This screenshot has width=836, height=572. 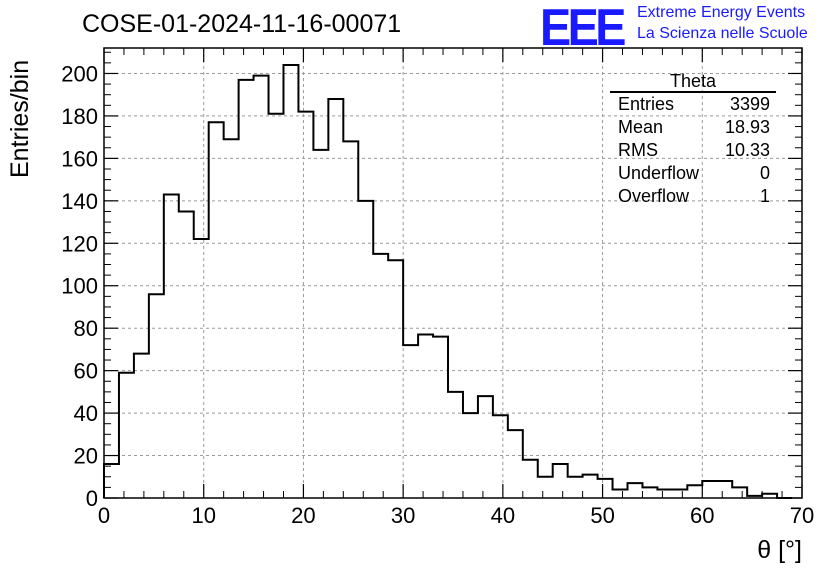 I want to click on stats-row-mean: Mean 18.93, so click(x=693, y=127).